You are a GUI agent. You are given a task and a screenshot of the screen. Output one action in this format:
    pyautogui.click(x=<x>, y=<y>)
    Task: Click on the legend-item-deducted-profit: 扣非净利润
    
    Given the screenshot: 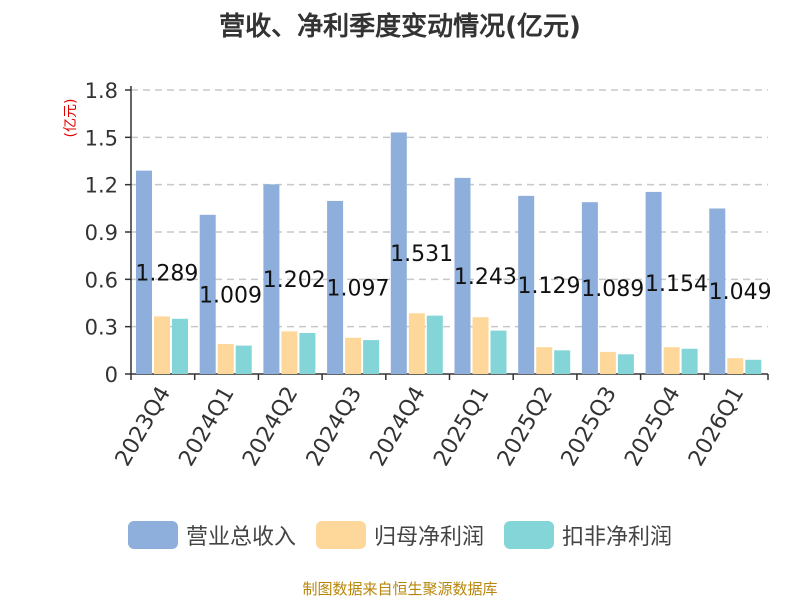 What is the action you would take?
    pyautogui.click(x=588, y=535)
    